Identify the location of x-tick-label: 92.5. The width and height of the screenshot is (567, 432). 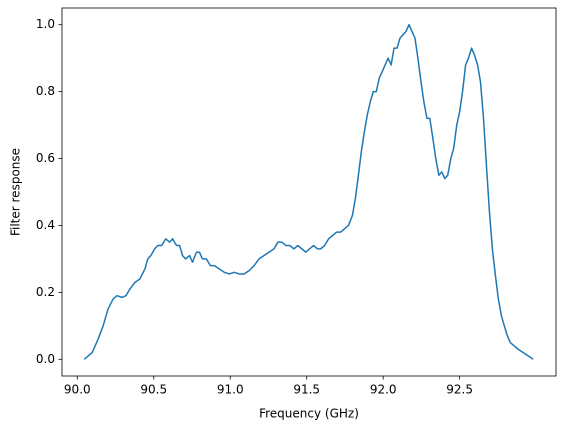
(459, 390).